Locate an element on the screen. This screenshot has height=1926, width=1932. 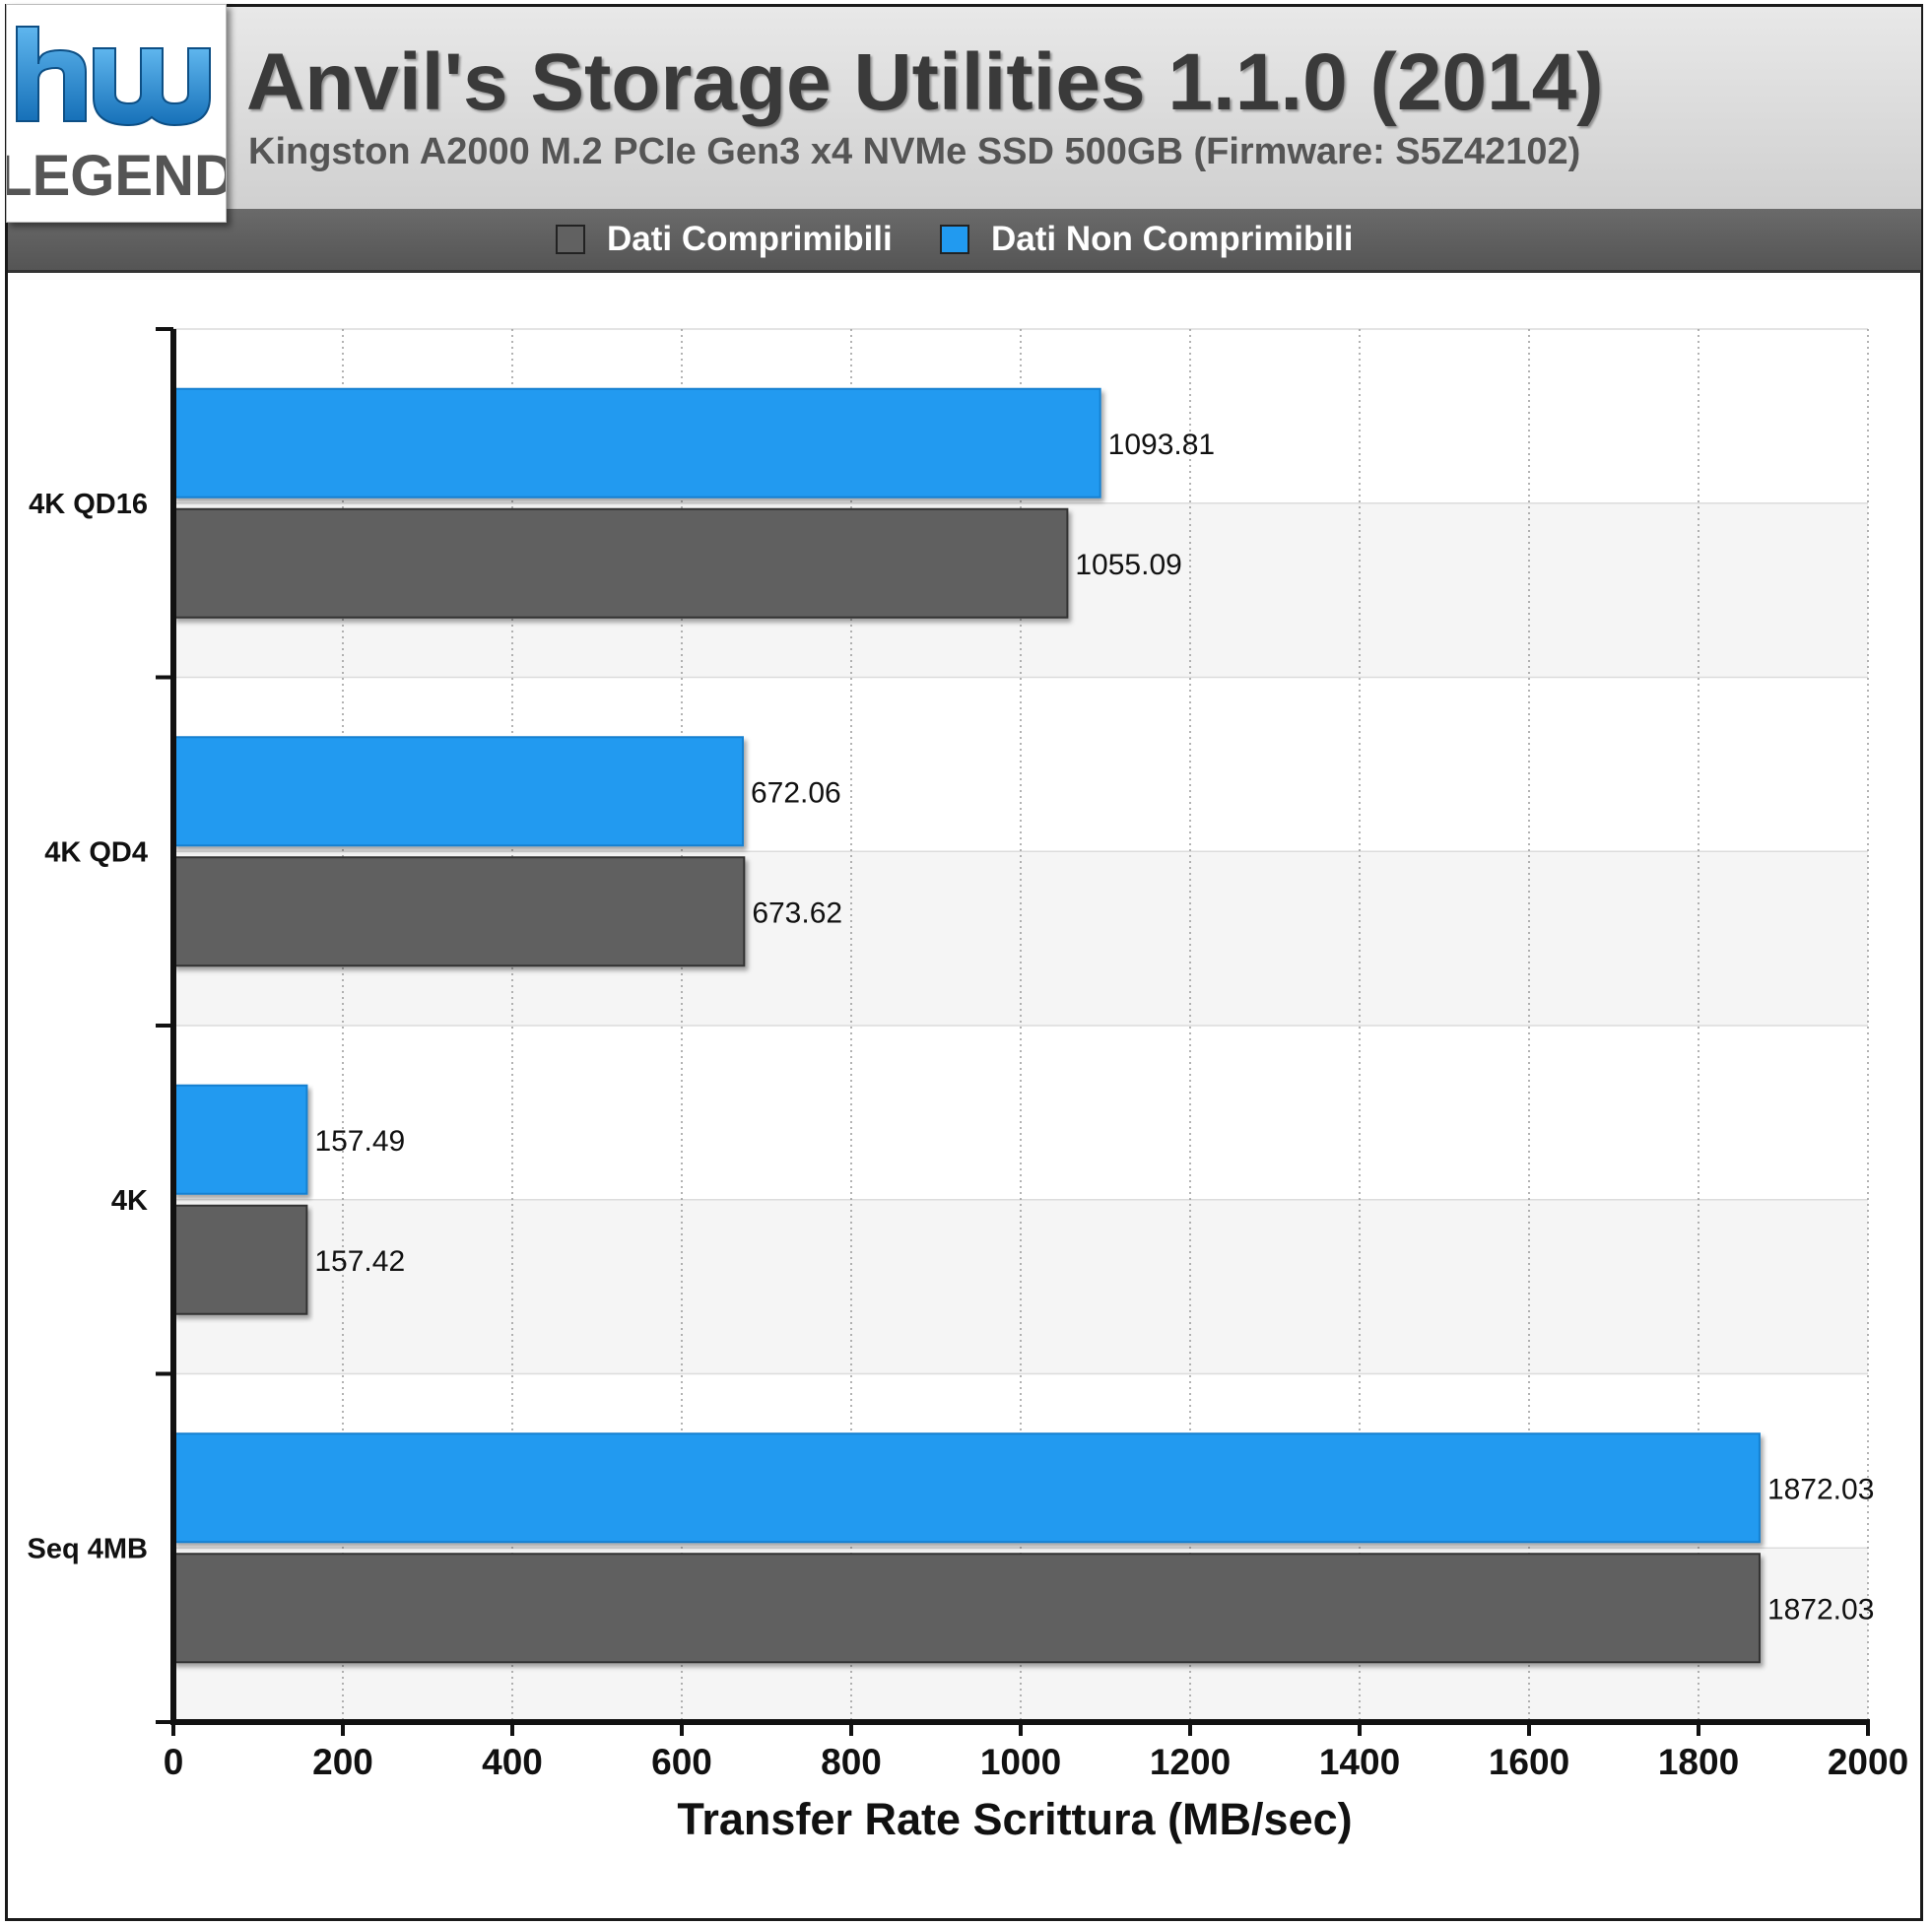
x-tick-label: 1400 is located at coordinates (1359, 1762).